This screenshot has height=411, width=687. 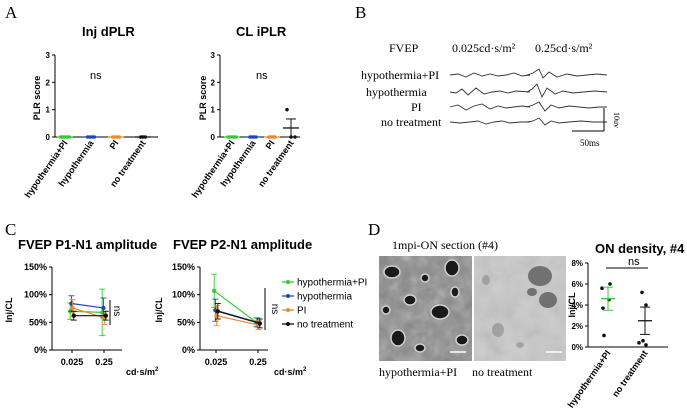 What do you see at coordinates (404, 48) in the screenshot?
I see `fvep-header: FVEP` at bounding box center [404, 48].